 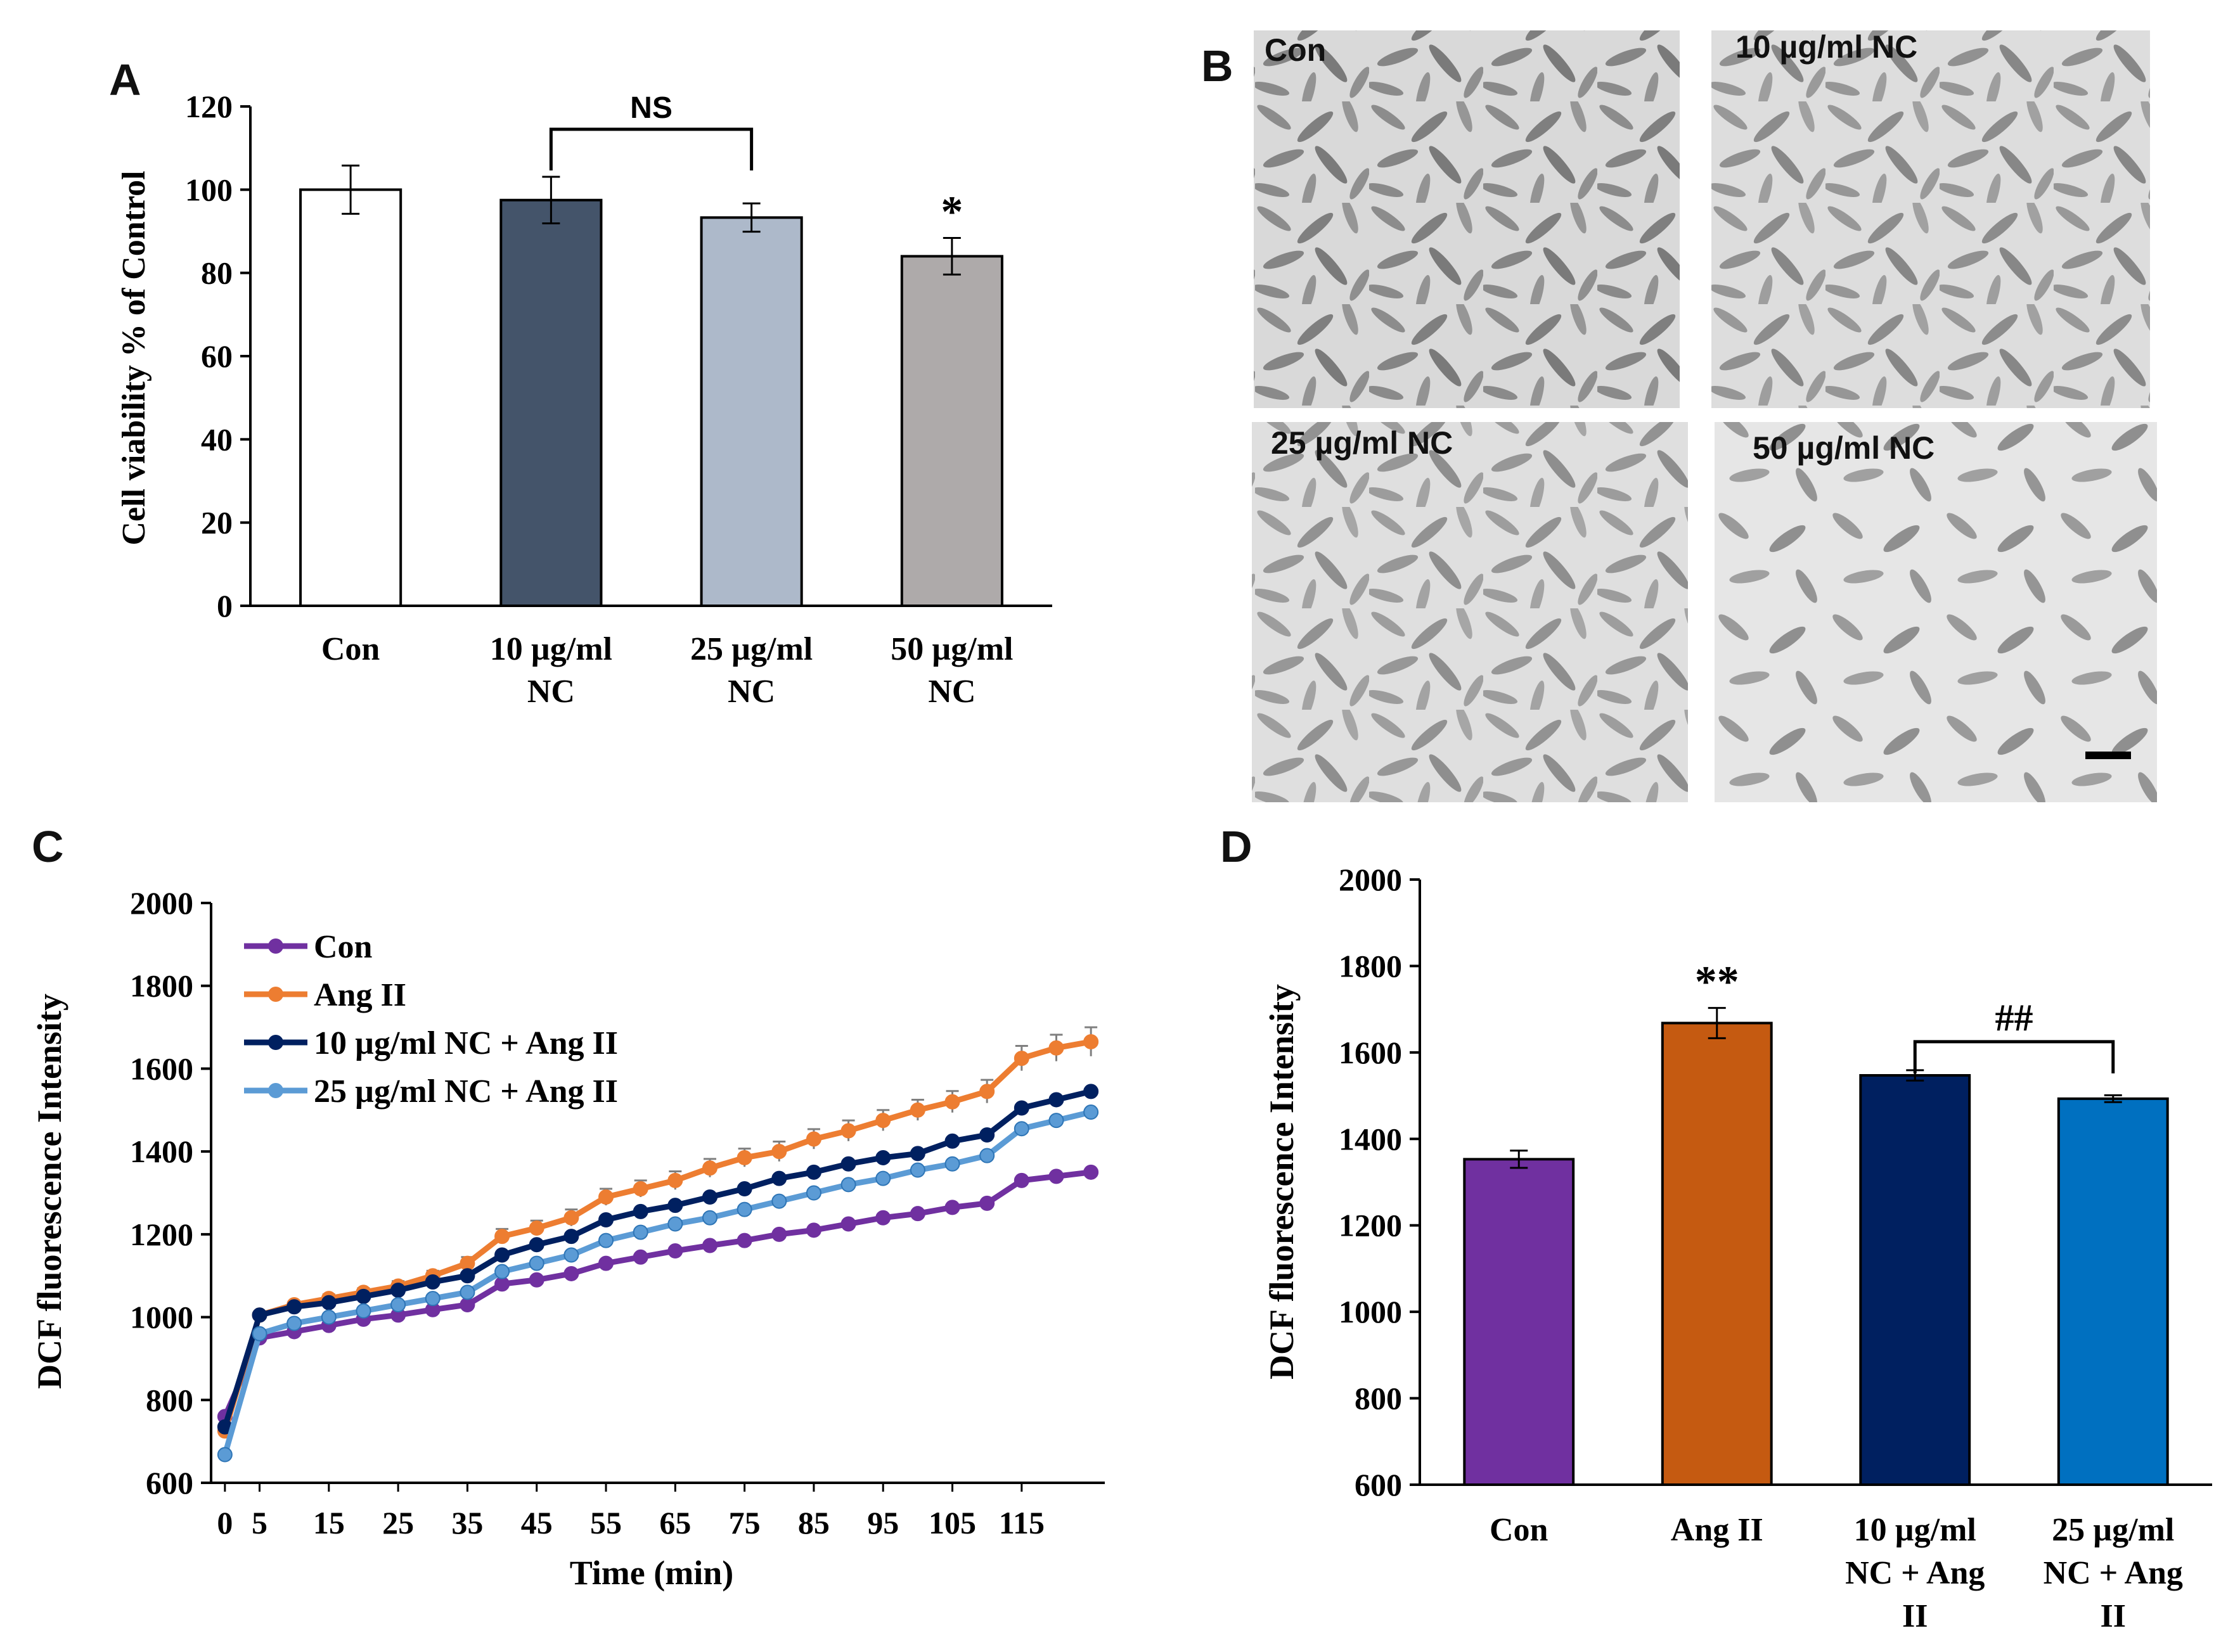 What do you see at coordinates (217, 523) in the screenshot?
I see `y-tick-label: 20` at bounding box center [217, 523].